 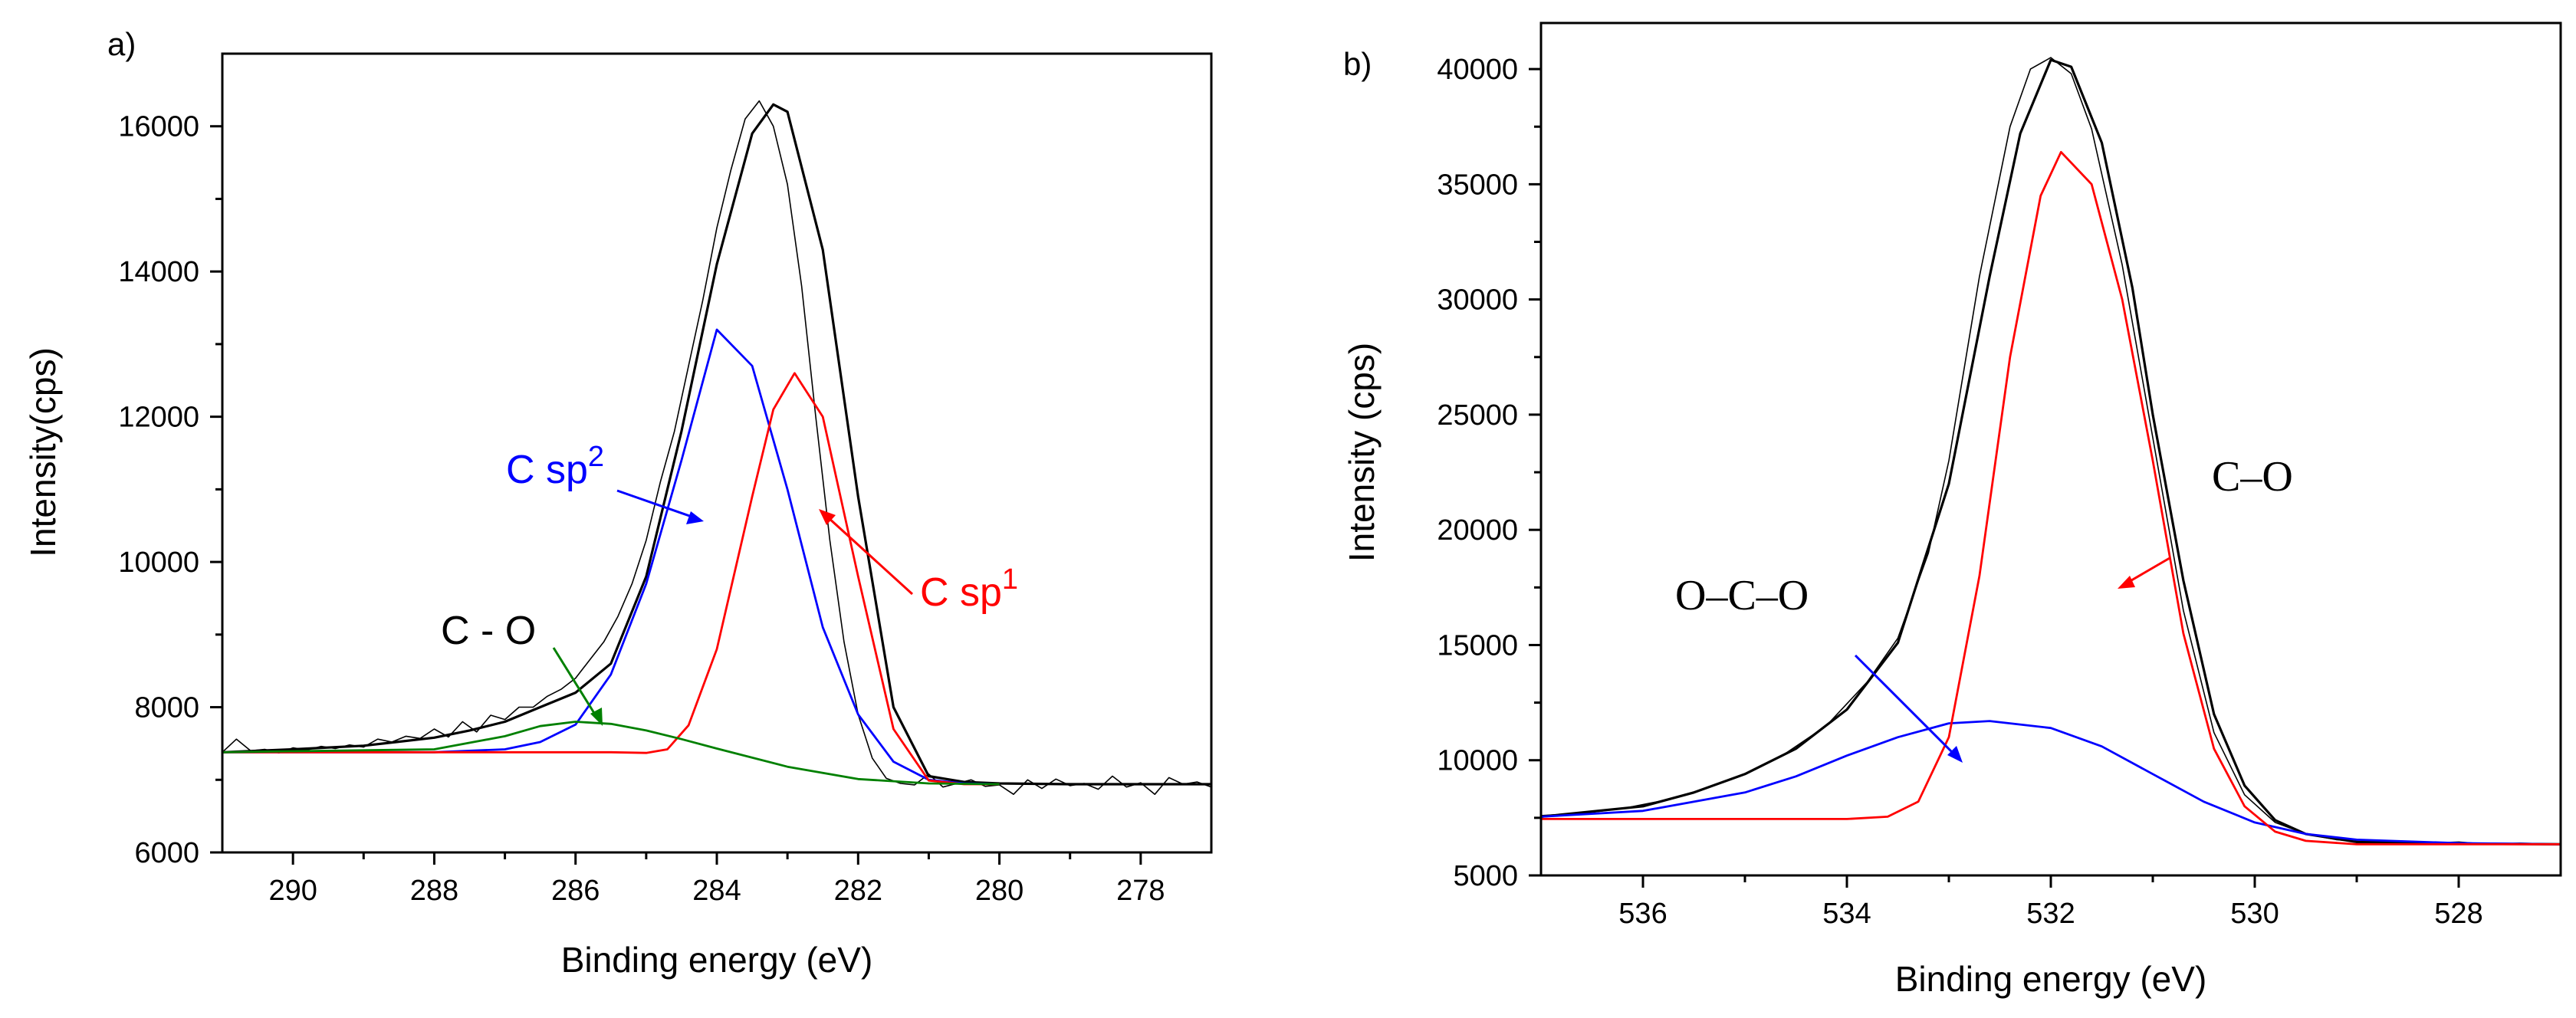 I want to click on annotation-c-sp2-text: C sp, so click(x=547, y=470).